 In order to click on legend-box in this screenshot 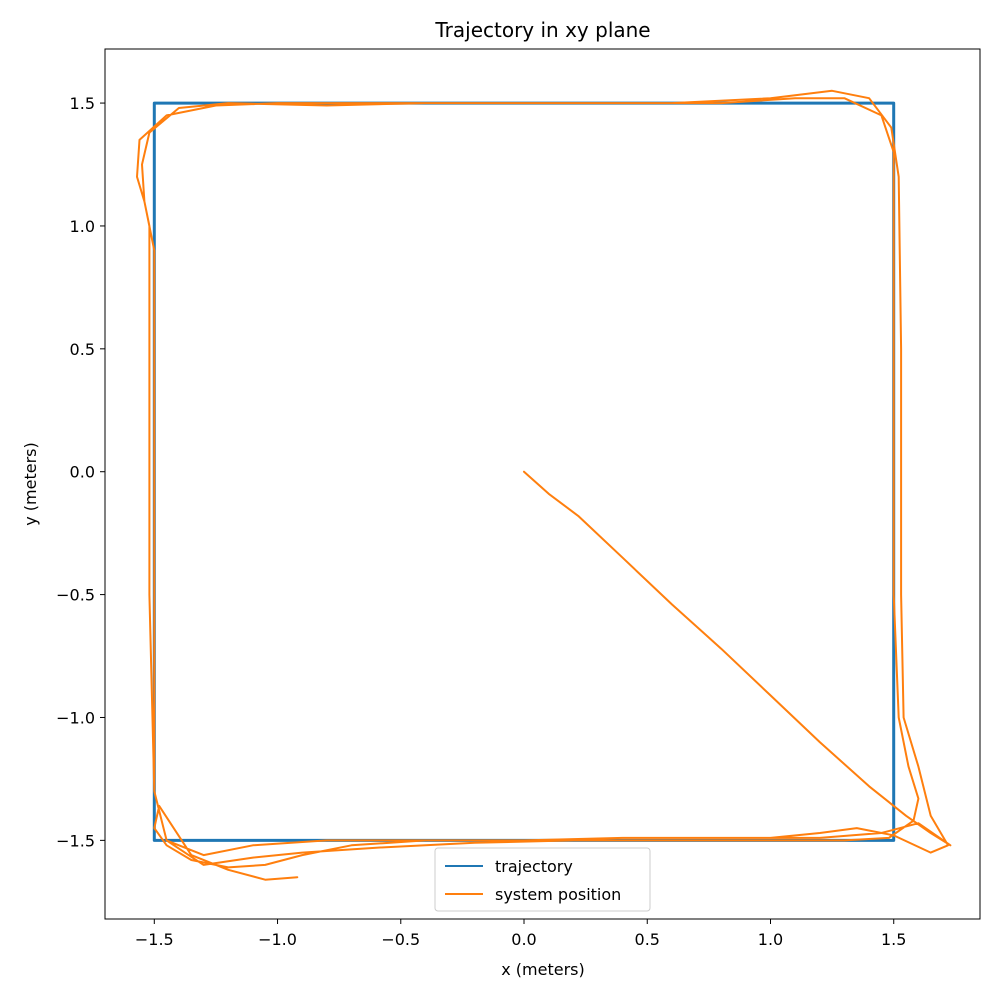, I will do `click(542, 879)`.